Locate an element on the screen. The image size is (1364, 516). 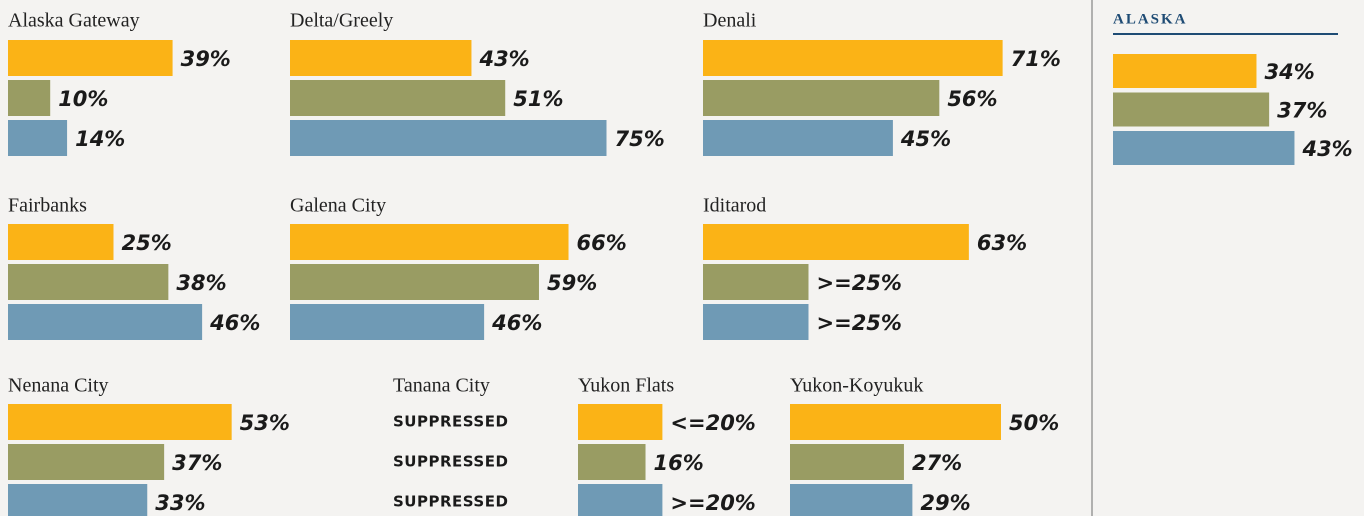
value-label: >=20% is located at coordinates (712, 503).